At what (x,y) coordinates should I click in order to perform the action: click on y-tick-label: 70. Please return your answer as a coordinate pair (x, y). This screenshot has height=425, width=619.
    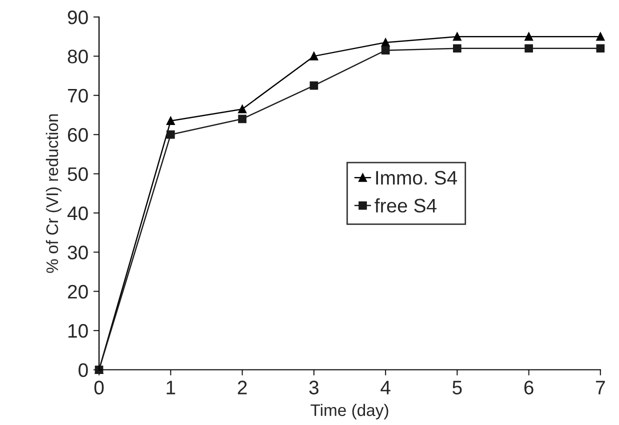
    Looking at the image, I should click on (78, 95).